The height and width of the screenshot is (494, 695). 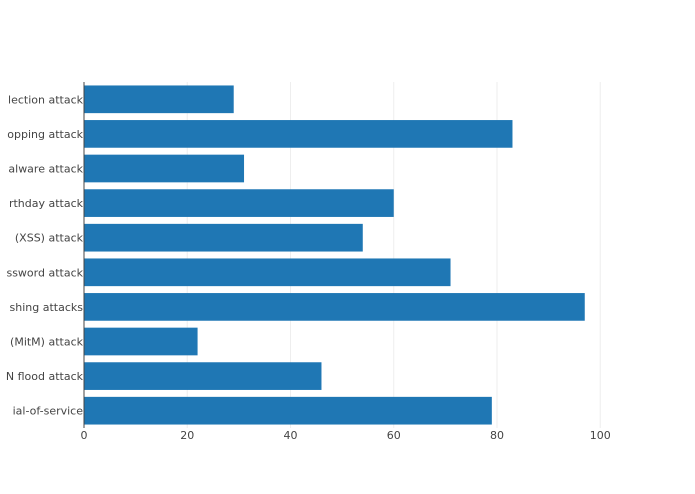 I want to click on y-category-label: shing attacks, so click(x=47, y=307).